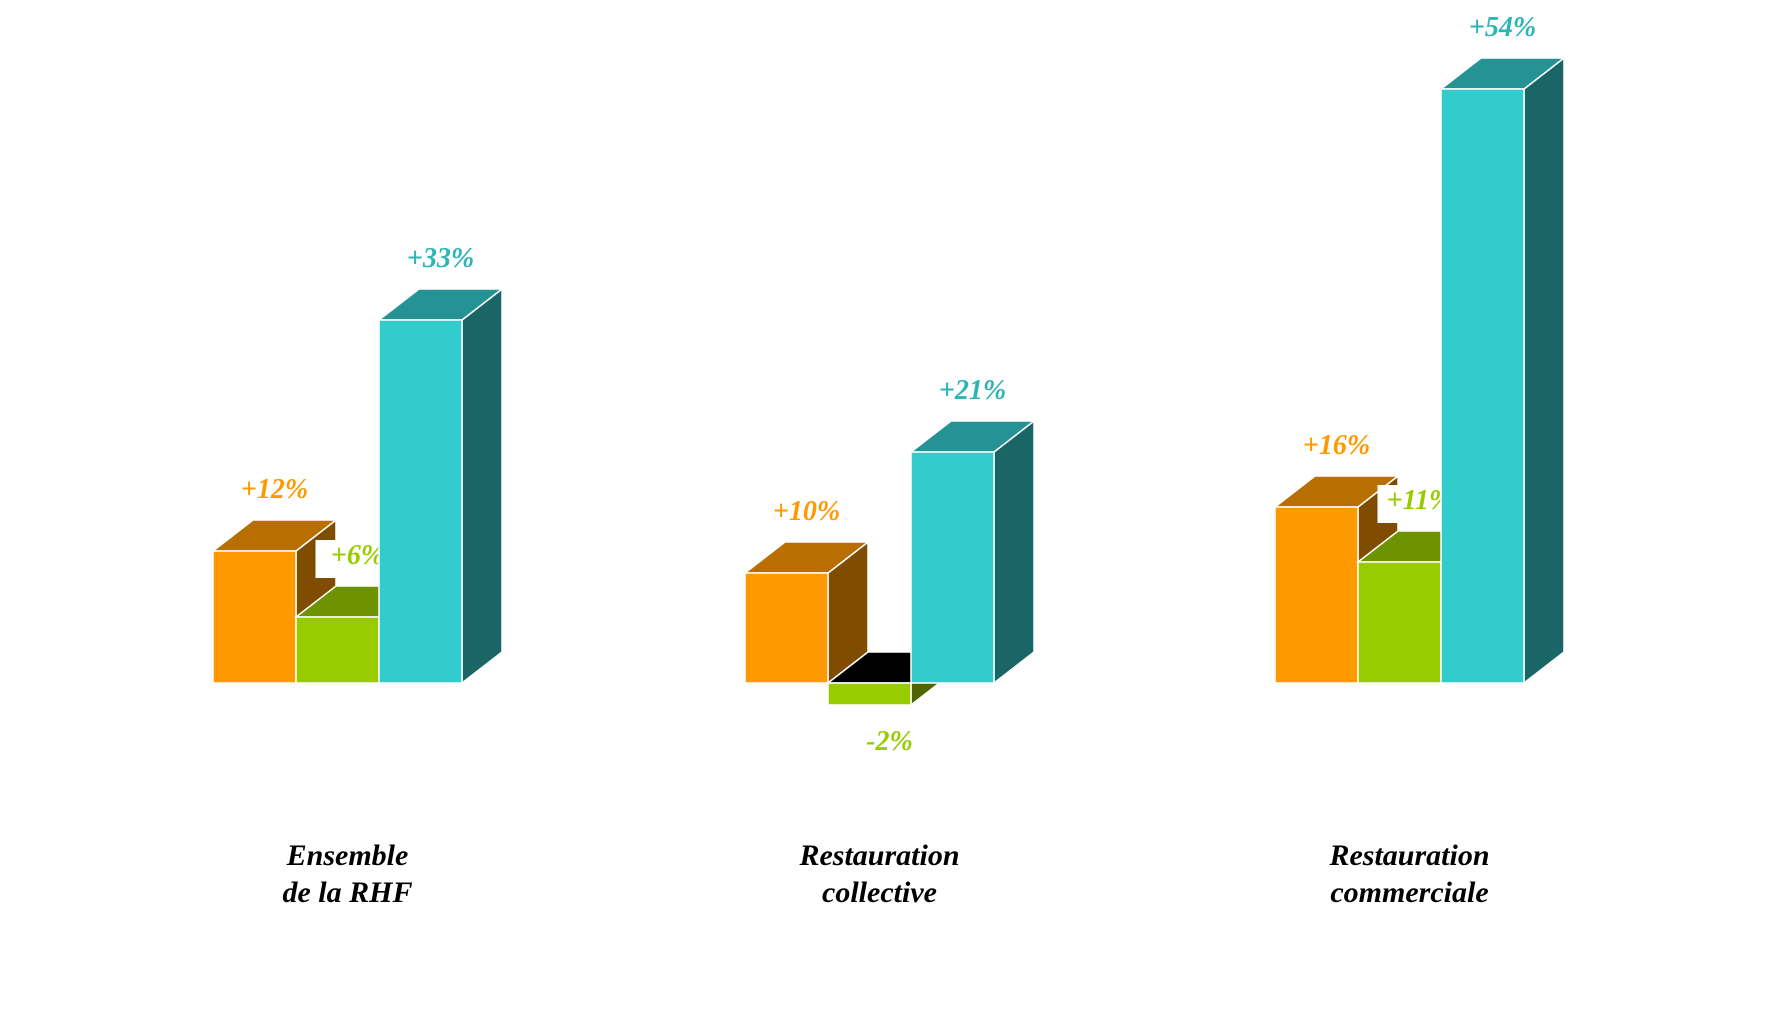 Image resolution: width=1767 pixels, height=1027 pixels. What do you see at coordinates (1336, 445) in the screenshot?
I see `value-label: +16%` at bounding box center [1336, 445].